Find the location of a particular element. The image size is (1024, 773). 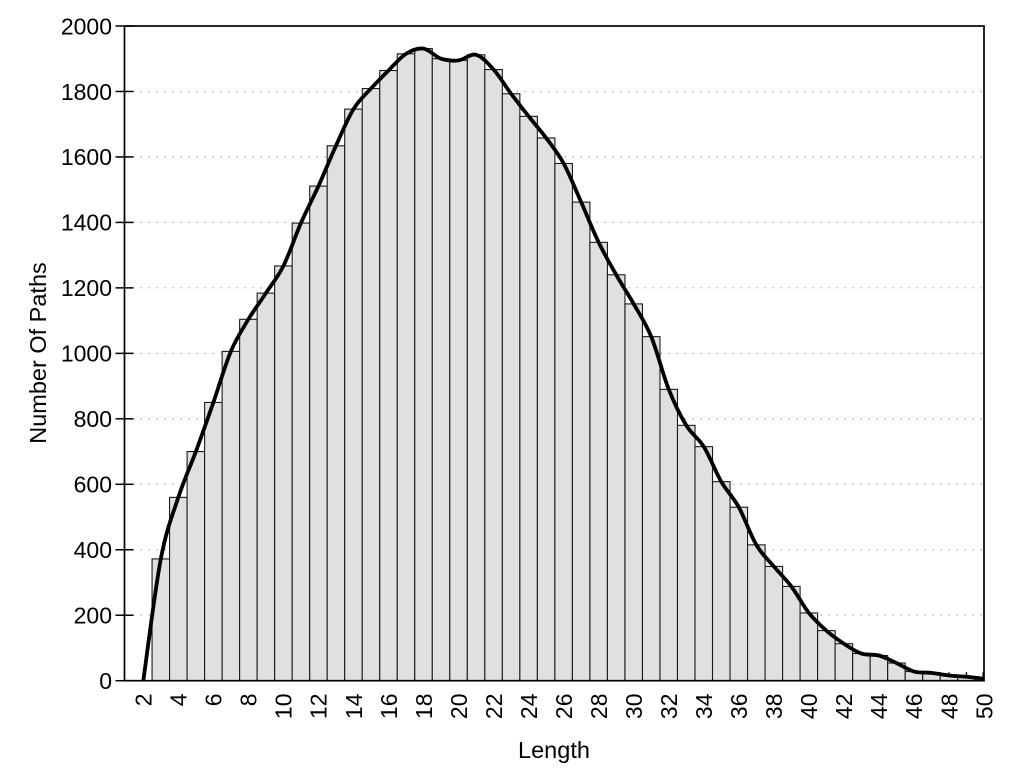

x-tick-label-38: 38 is located at coordinates (774, 707).